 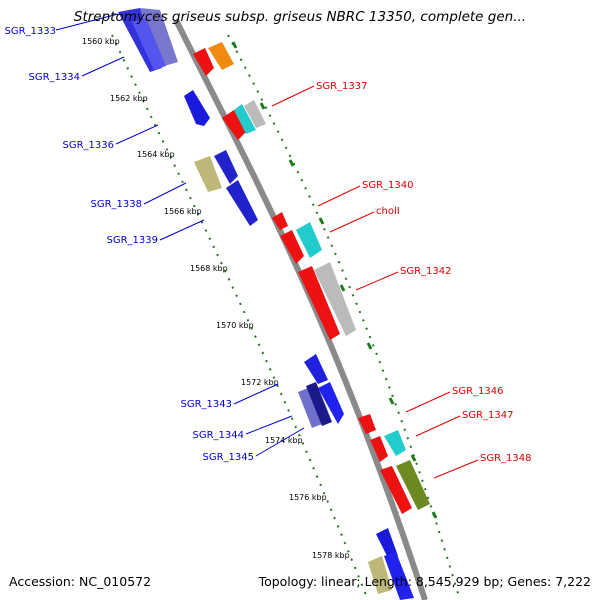 What do you see at coordinates (183, 211) in the screenshot?
I see `ruler-tick-label: 1566 kbp` at bounding box center [183, 211].